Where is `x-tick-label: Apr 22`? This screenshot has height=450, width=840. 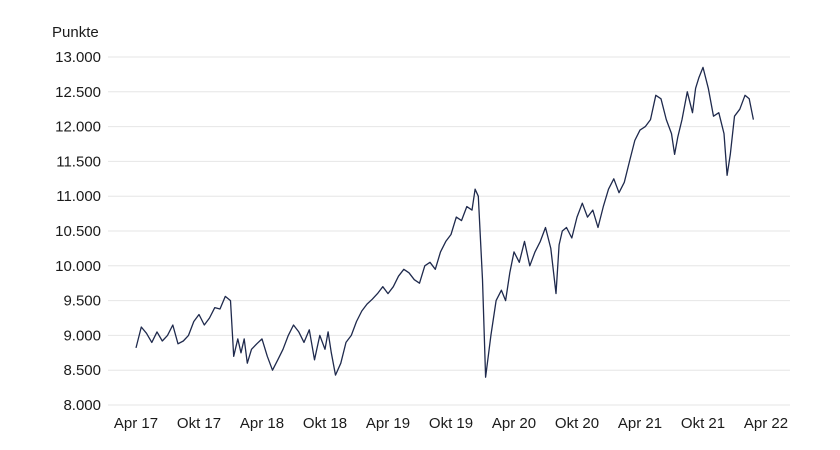 x-tick-label: Apr 22 is located at coordinates (766, 423).